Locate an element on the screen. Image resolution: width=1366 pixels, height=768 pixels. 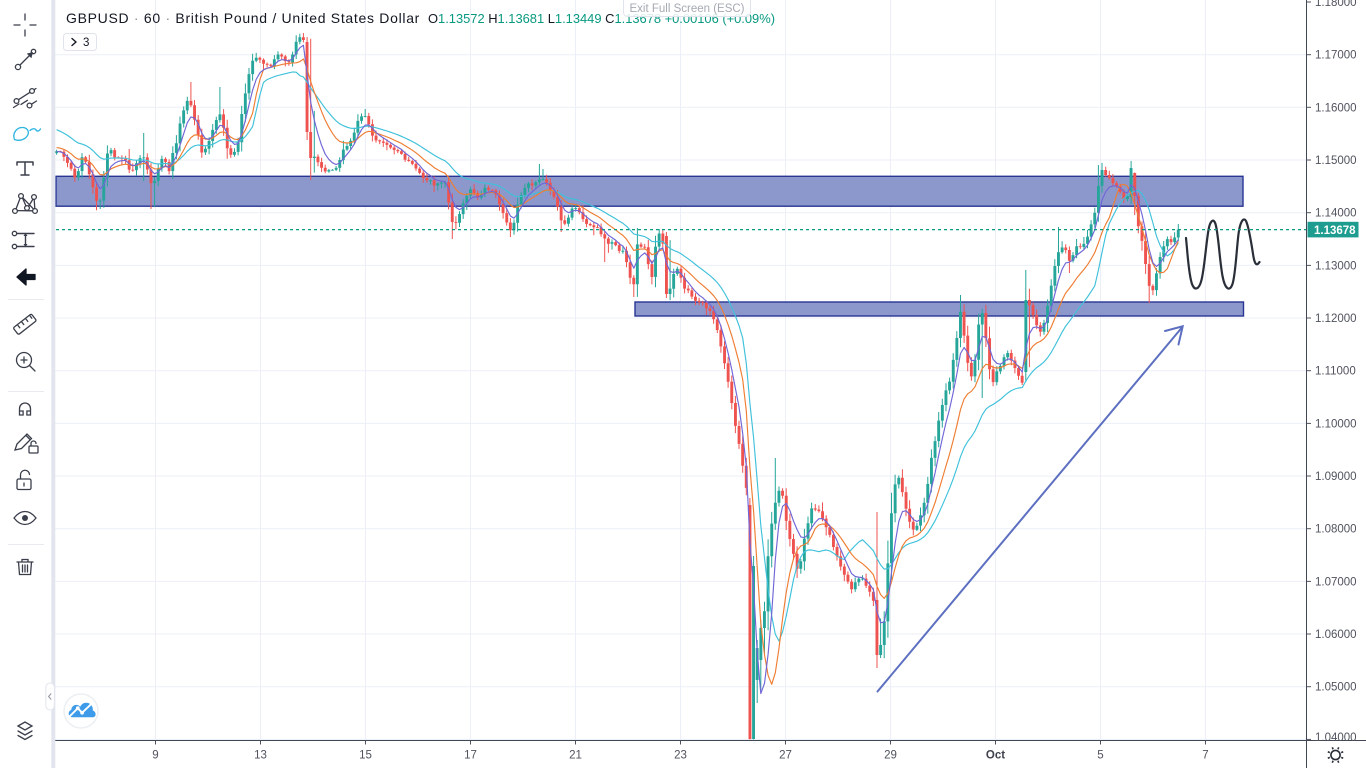
svg-text: 27 is located at coordinates (785, 756).